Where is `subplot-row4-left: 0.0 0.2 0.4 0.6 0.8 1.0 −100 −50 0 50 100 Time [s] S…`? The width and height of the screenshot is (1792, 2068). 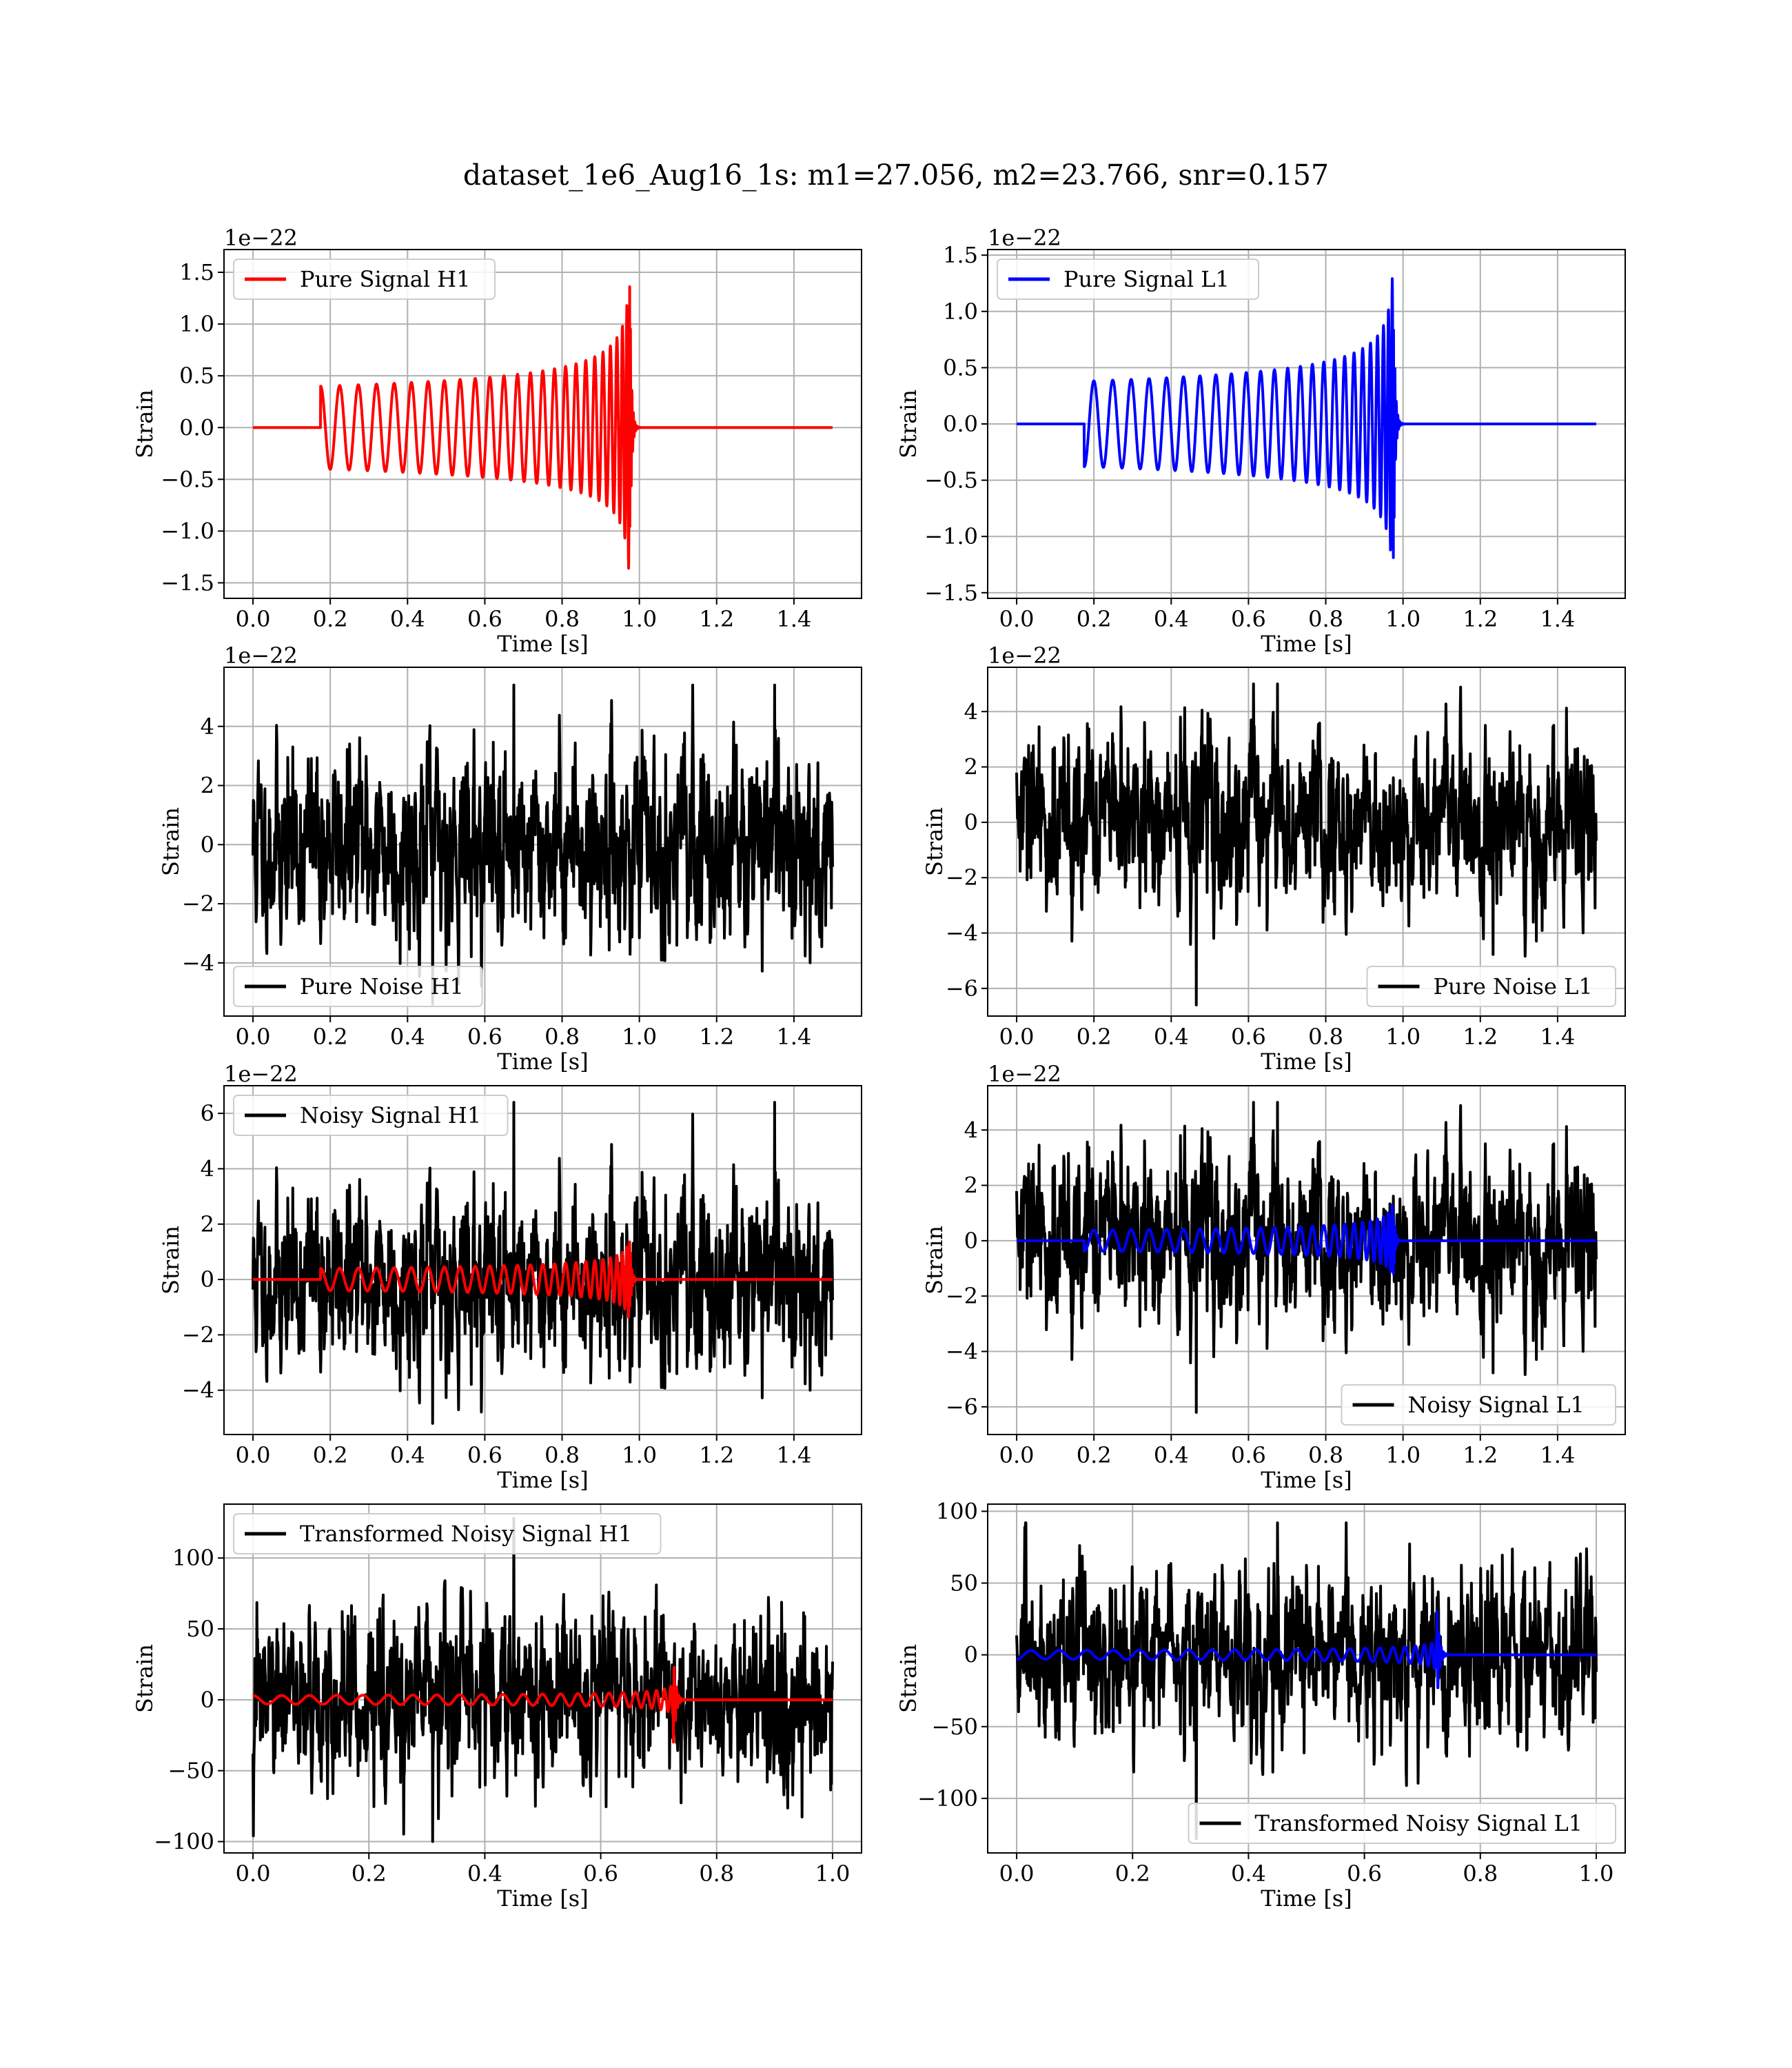 subplot-row4-left: 0.0 0.2 0.4 0.6 0.8 1.0 −100 −50 0 50 100 Time [s] S… is located at coordinates (497, 1707).